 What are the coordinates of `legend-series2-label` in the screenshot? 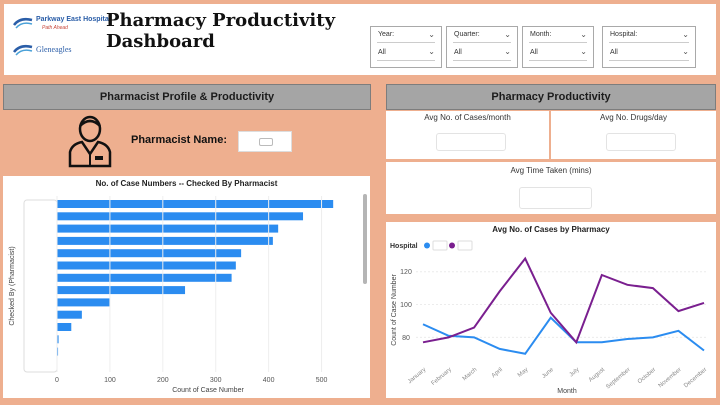 It's located at (465, 245).